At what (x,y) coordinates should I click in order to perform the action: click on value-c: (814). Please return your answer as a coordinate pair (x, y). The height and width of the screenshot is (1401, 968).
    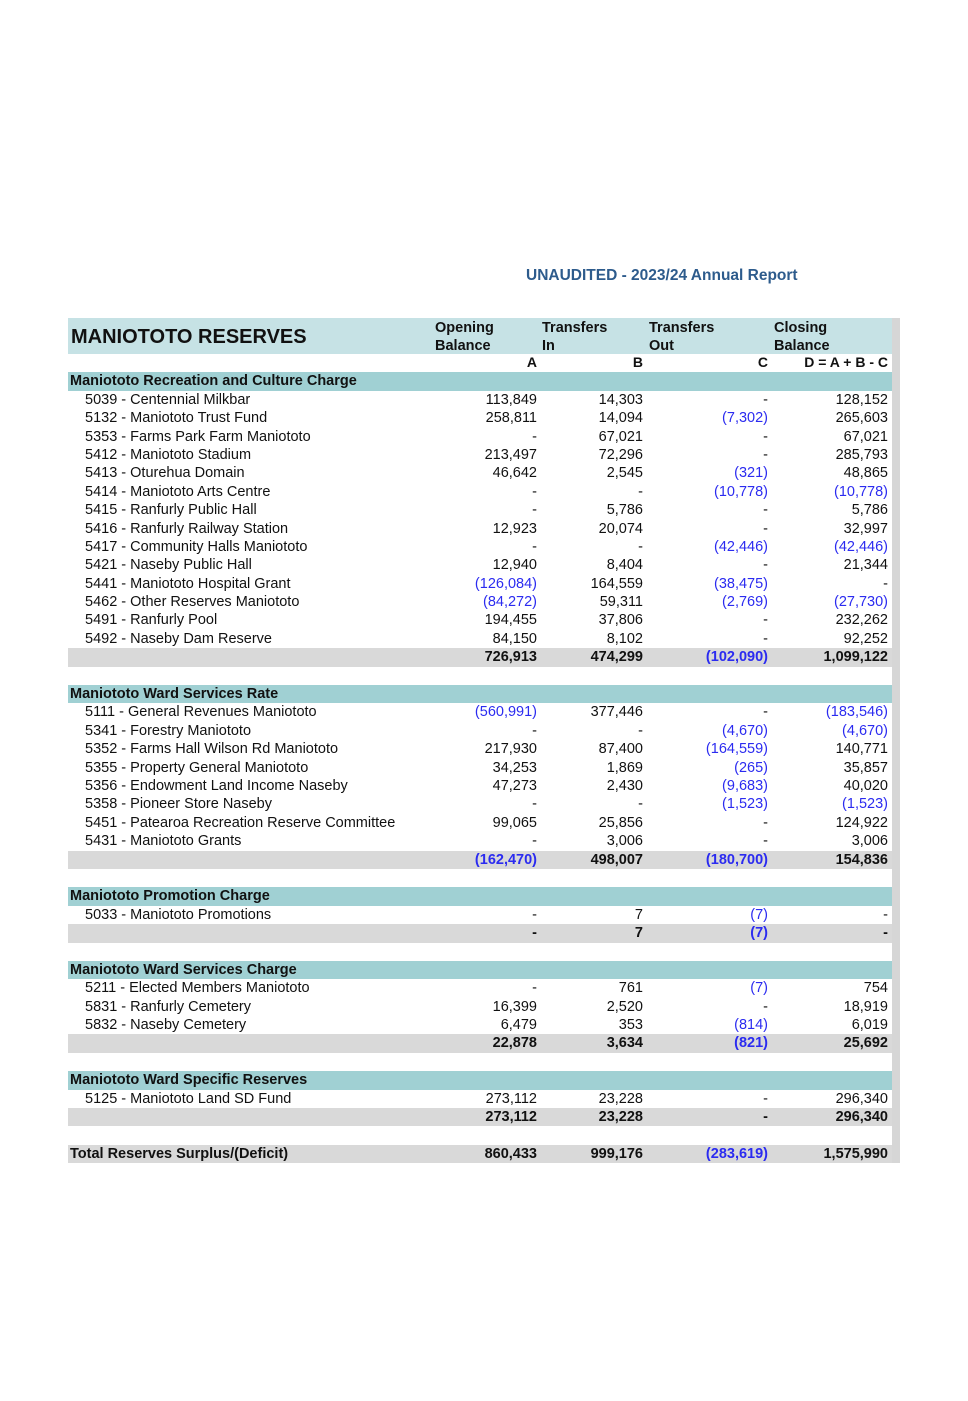
    Looking at the image, I should click on (751, 1025).